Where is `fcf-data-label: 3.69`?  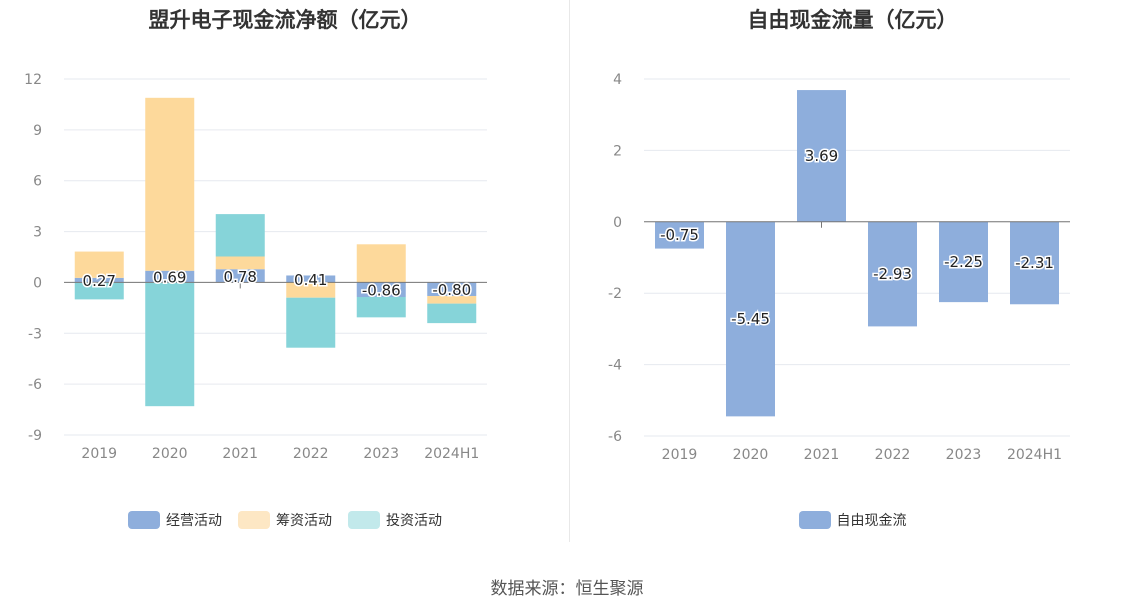 fcf-data-label: 3.69 is located at coordinates (821, 156).